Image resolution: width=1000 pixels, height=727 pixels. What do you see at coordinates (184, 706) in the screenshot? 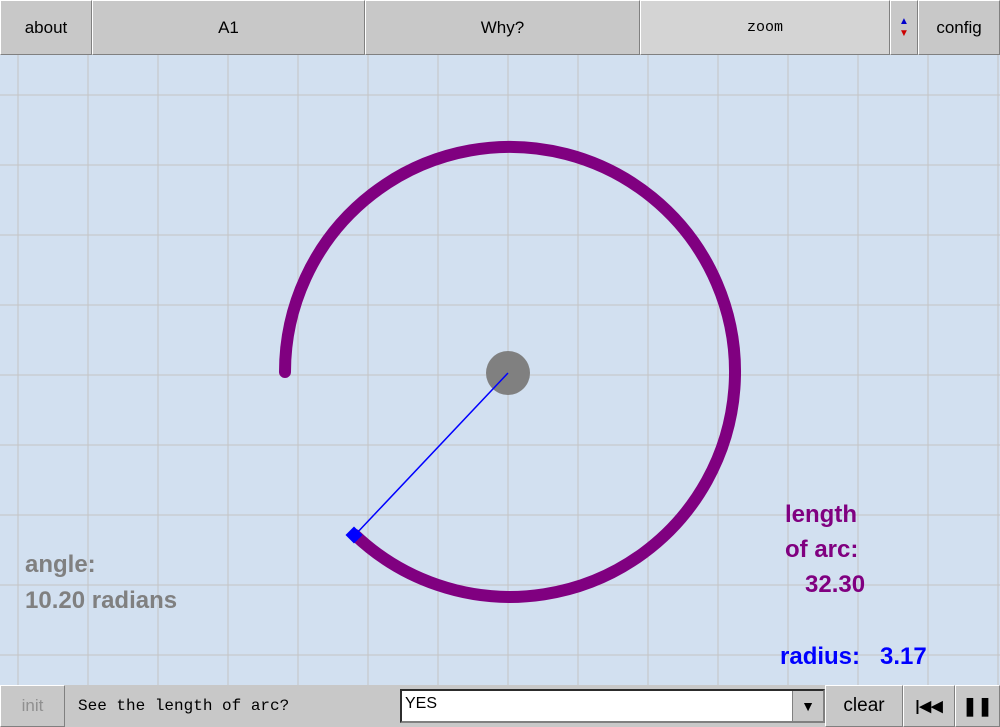
I see `prompt: See the length of arc?` at bounding box center [184, 706].